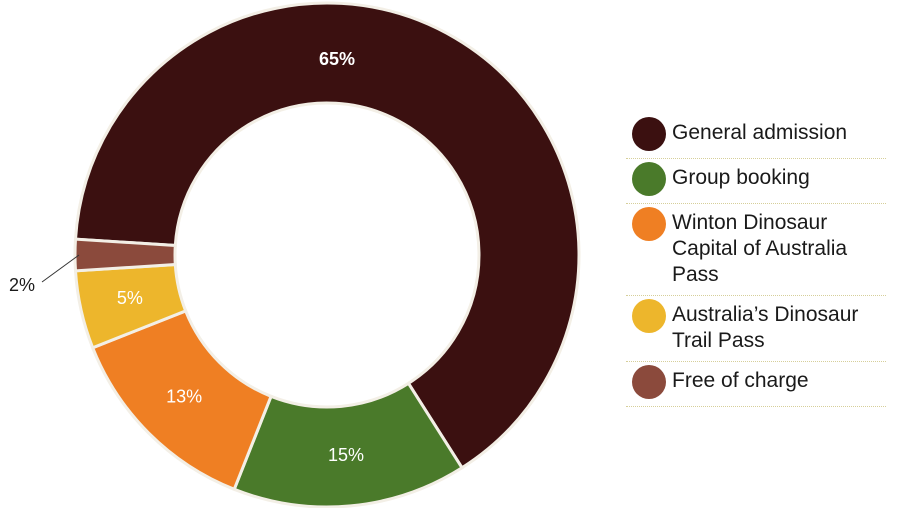 This screenshot has width=913, height=508. Describe the element at coordinates (740, 380) in the screenshot. I see `legend-label: Free of charge` at that location.